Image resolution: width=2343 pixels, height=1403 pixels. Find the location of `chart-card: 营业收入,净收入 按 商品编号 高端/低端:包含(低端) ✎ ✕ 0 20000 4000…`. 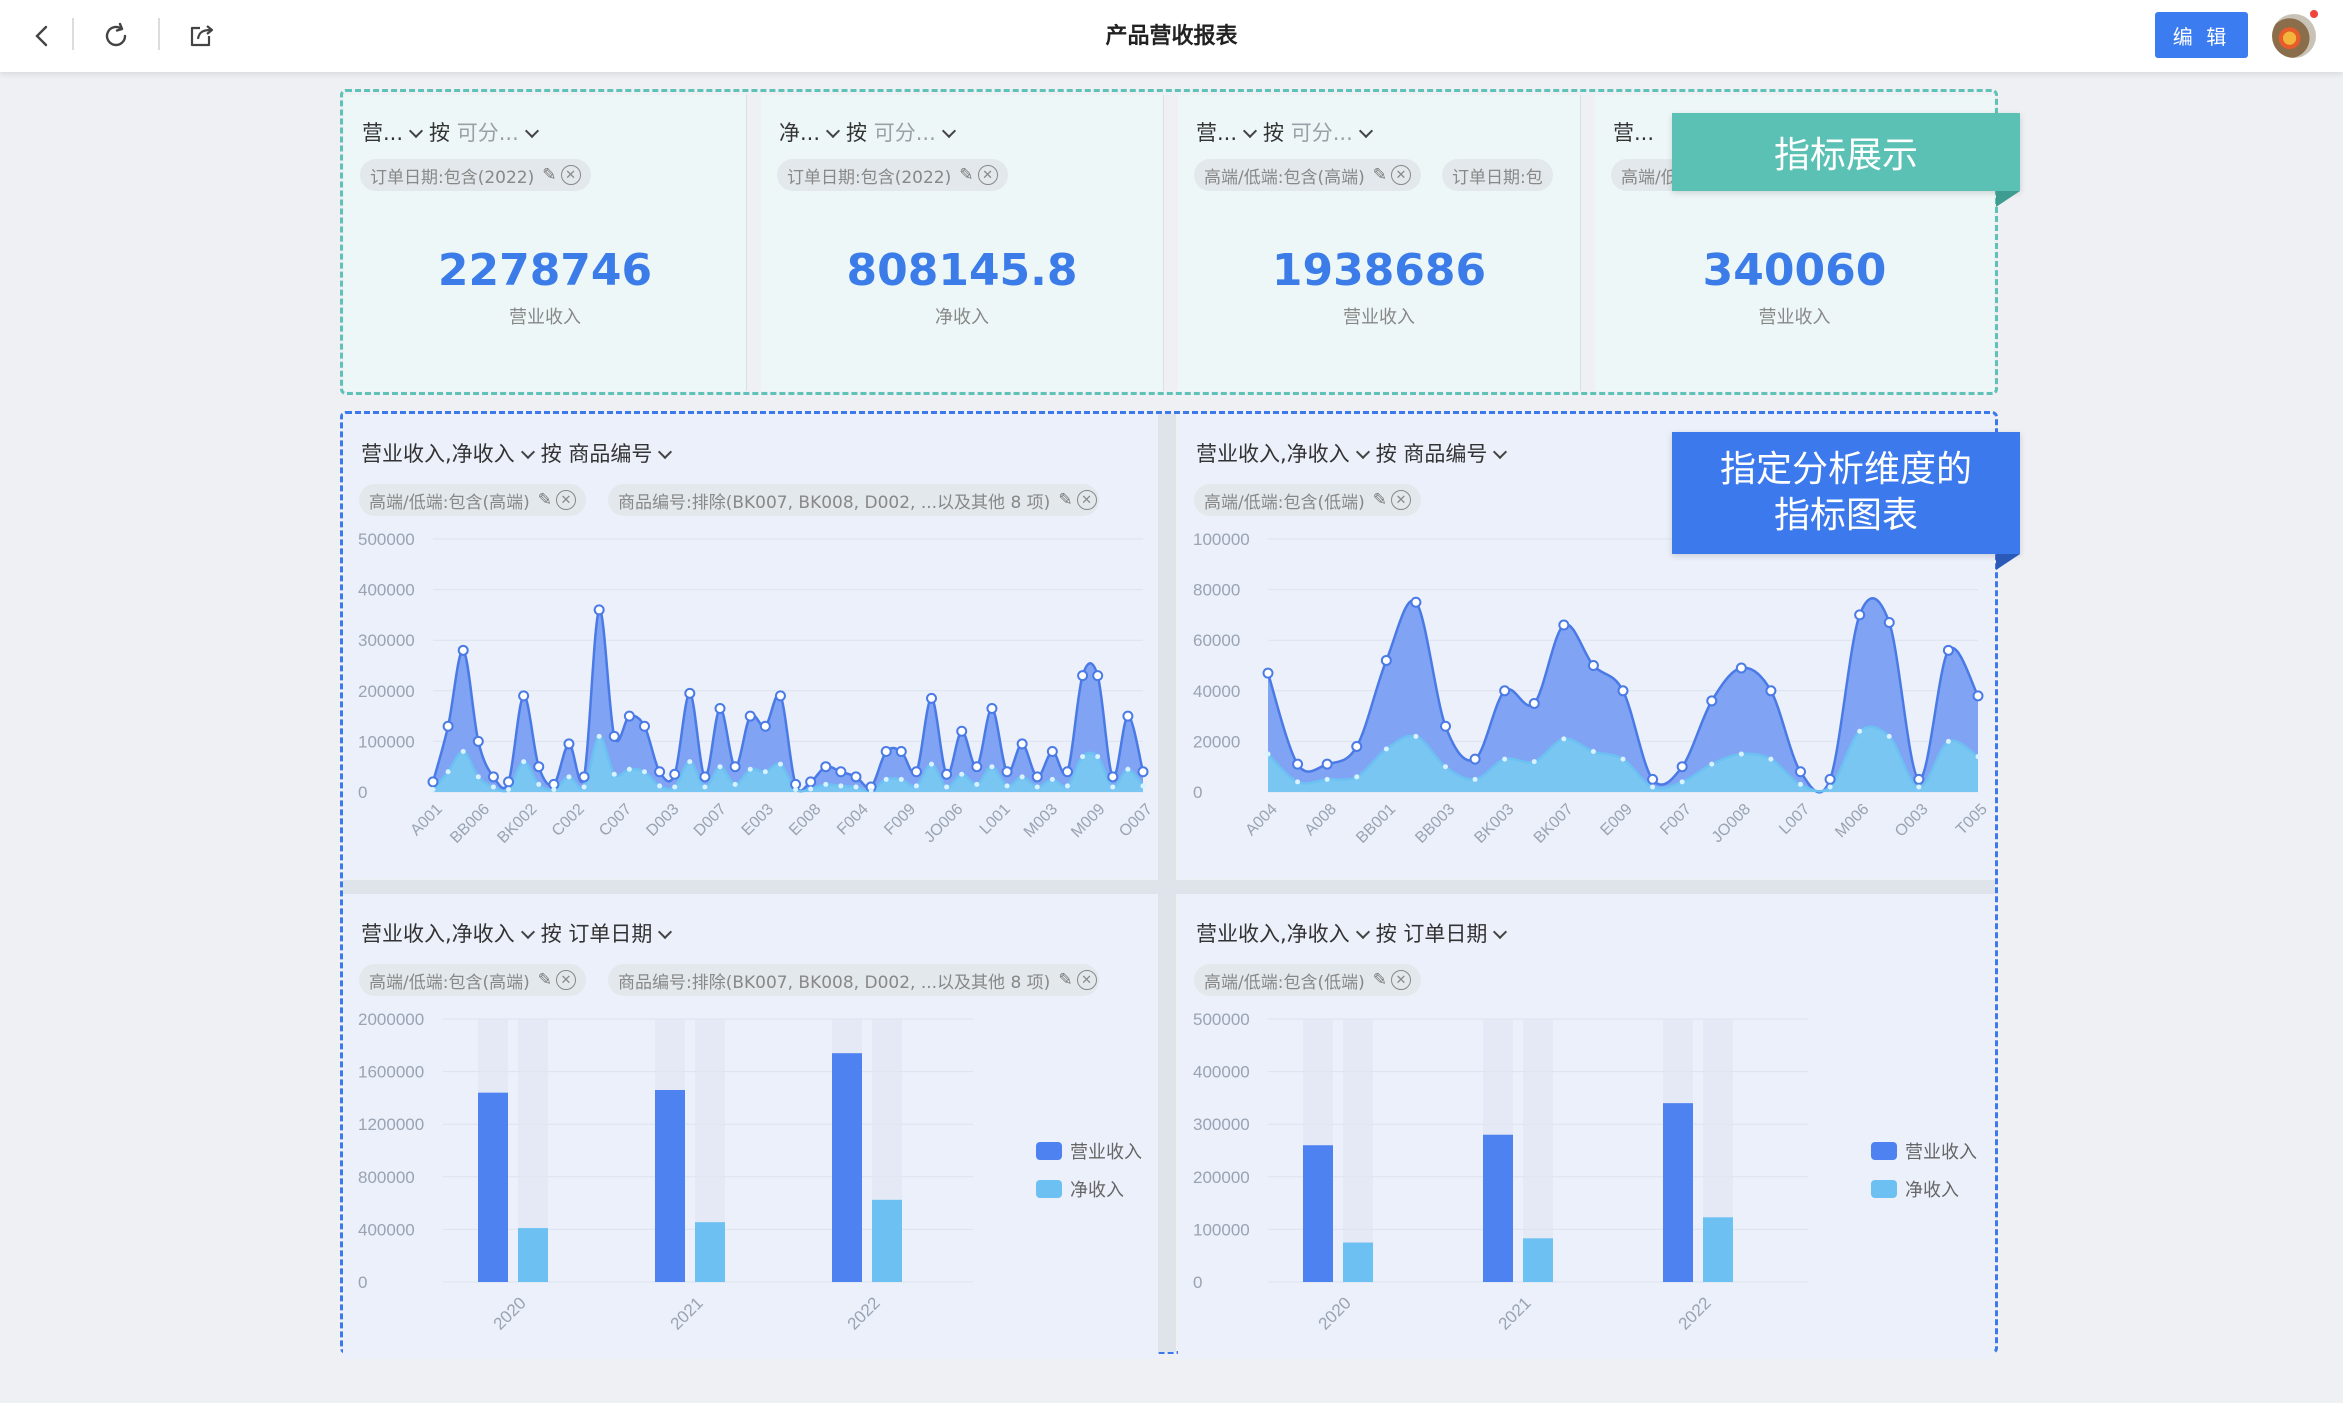

chart-card: 营业收入,净收入 按 商品编号 高端/低端:包含(低端) ✎ ✕ 0 20000 4000… is located at coordinates (1585, 646).